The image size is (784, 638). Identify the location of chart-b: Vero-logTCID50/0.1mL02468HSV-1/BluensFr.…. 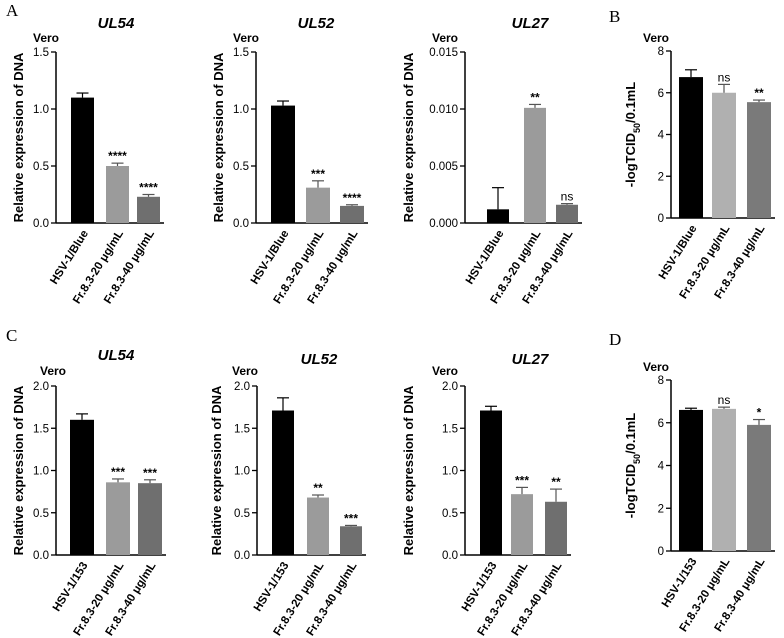
(699, 166).